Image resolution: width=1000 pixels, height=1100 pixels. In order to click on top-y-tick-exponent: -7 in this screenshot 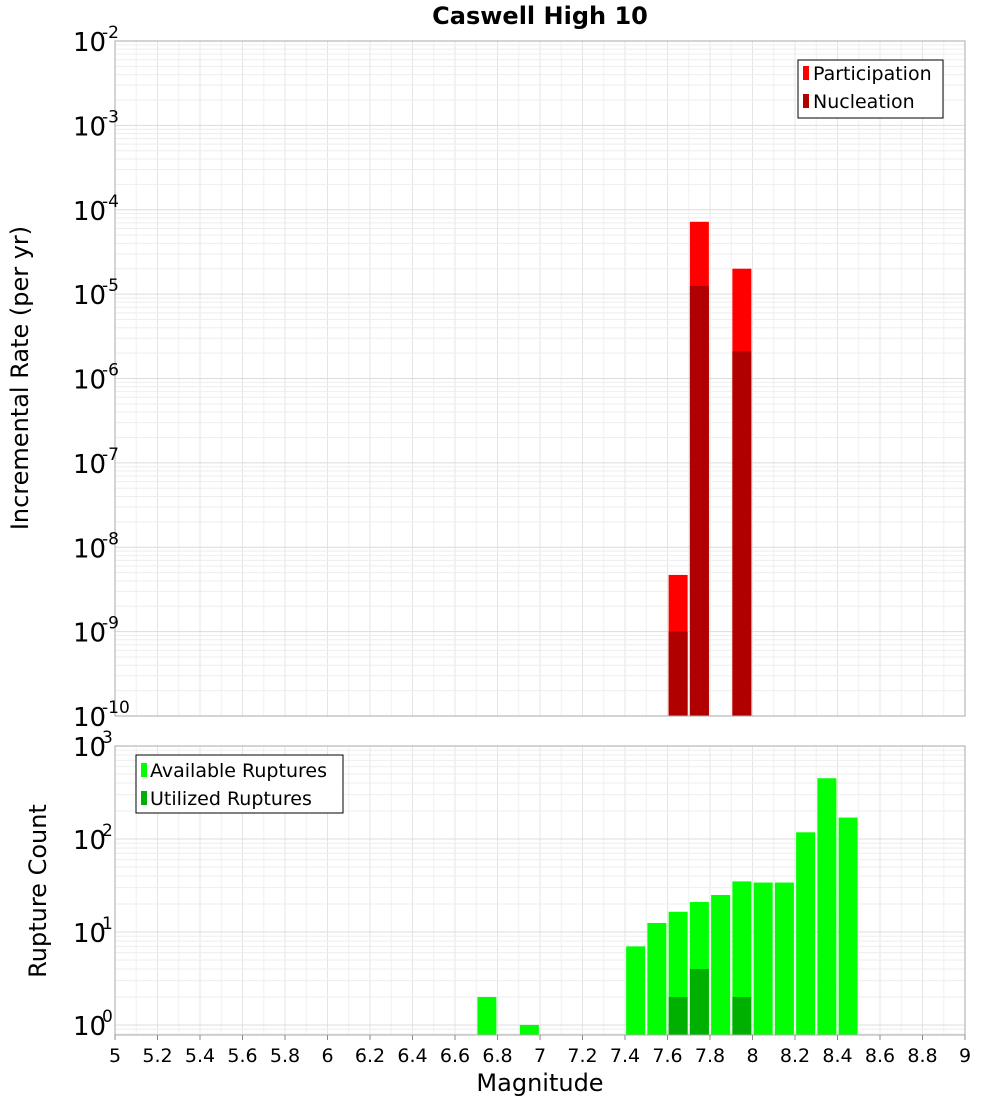, I will do `click(110, 455)`.